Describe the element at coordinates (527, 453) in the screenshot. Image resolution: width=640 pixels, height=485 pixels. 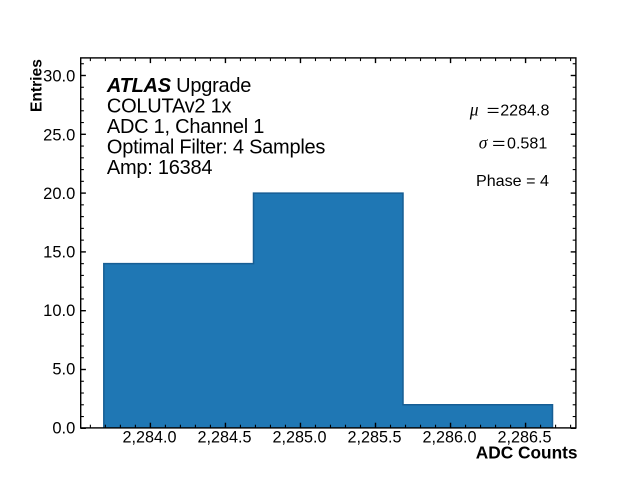
I see `svg-text: ADC Counts` at that location.